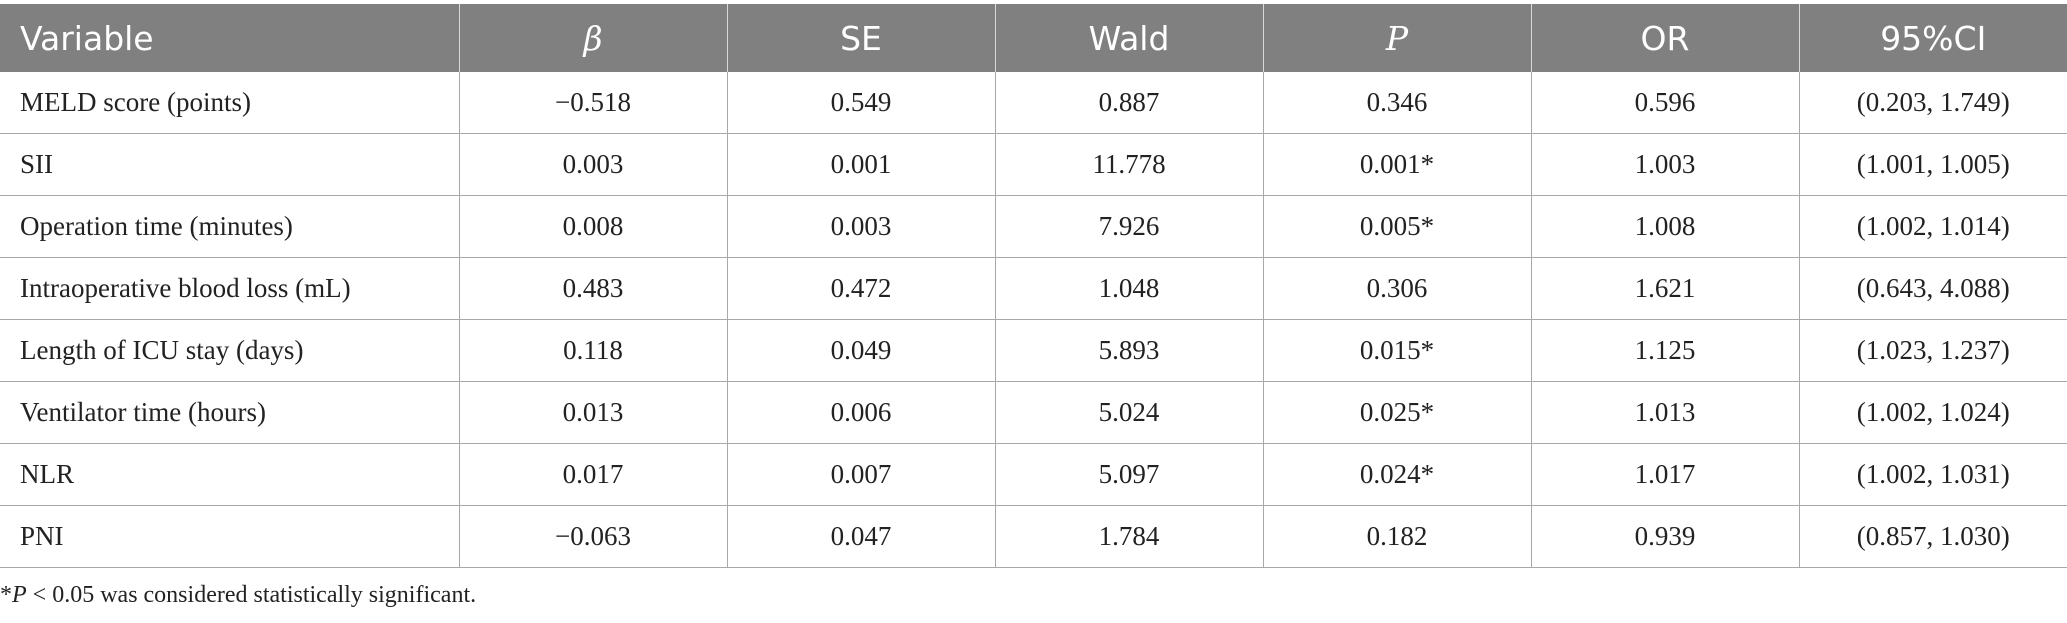 This screenshot has height=623, width=2067. What do you see at coordinates (1397, 226) in the screenshot?
I see `cell-p: 0.005*` at bounding box center [1397, 226].